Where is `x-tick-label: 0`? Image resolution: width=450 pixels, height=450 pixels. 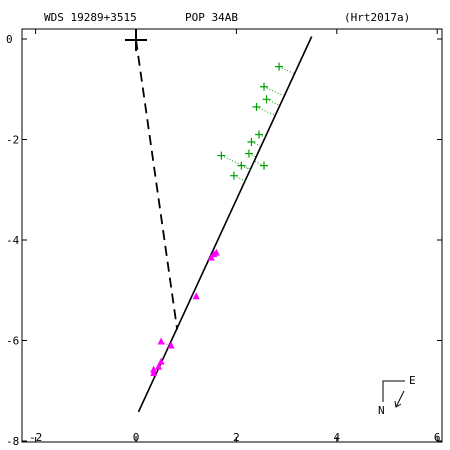
x-tick-label: 0 is located at coordinates (136, 437).